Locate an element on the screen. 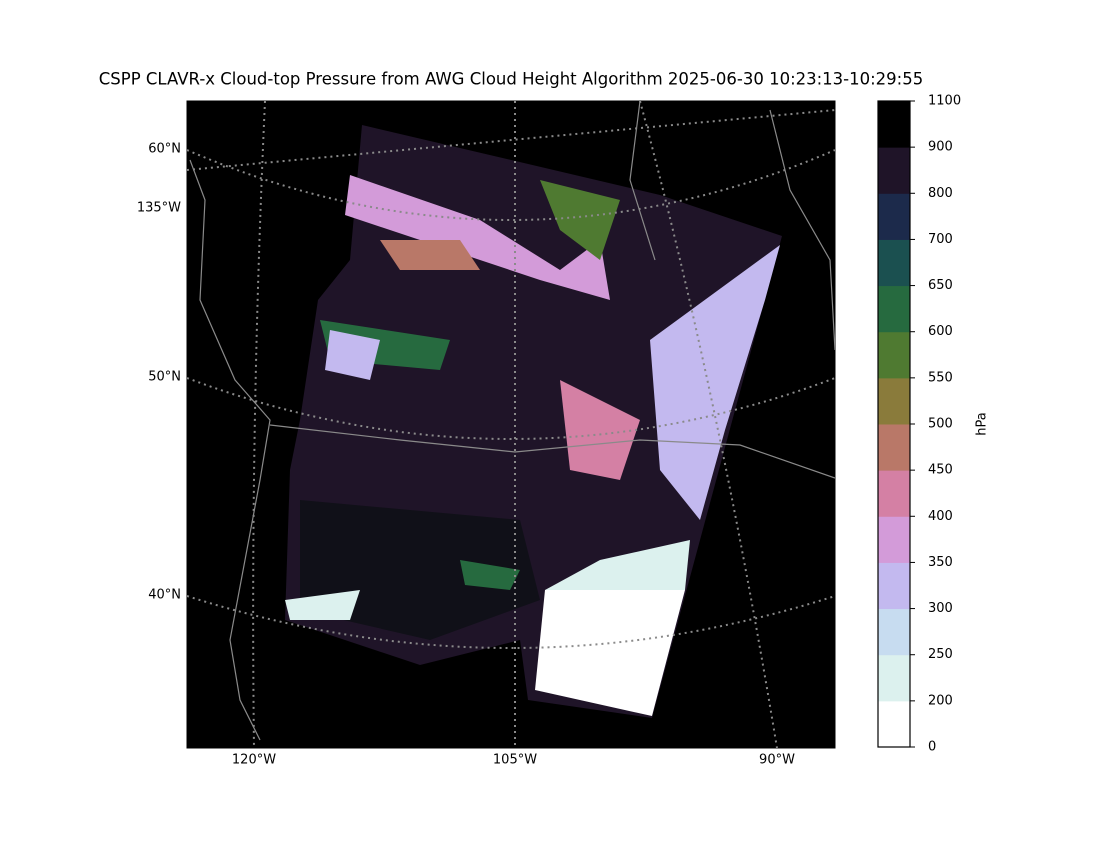 The height and width of the screenshot is (844, 1120). border is located at coordinates (552, 451).